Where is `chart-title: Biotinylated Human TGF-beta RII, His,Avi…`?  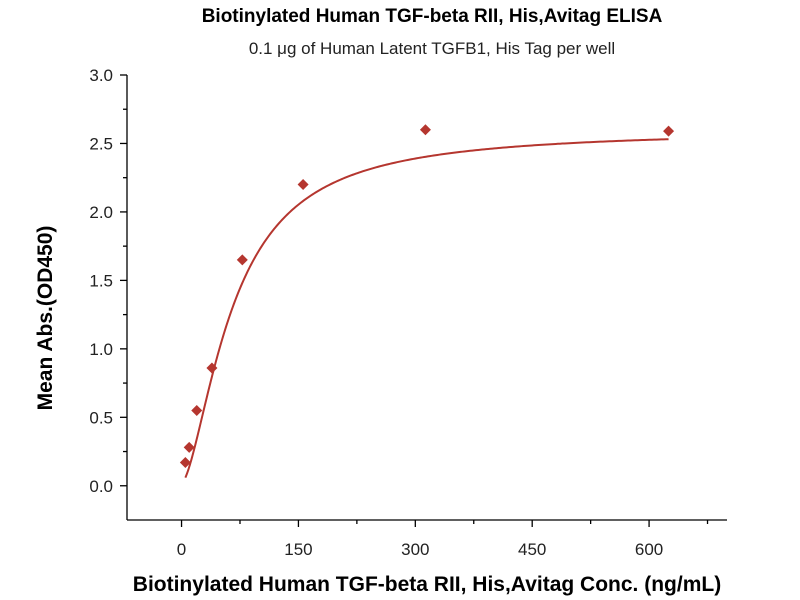 chart-title: Biotinylated Human TGF-beta RII, His,Avi… is located at coordinates (432, 16).